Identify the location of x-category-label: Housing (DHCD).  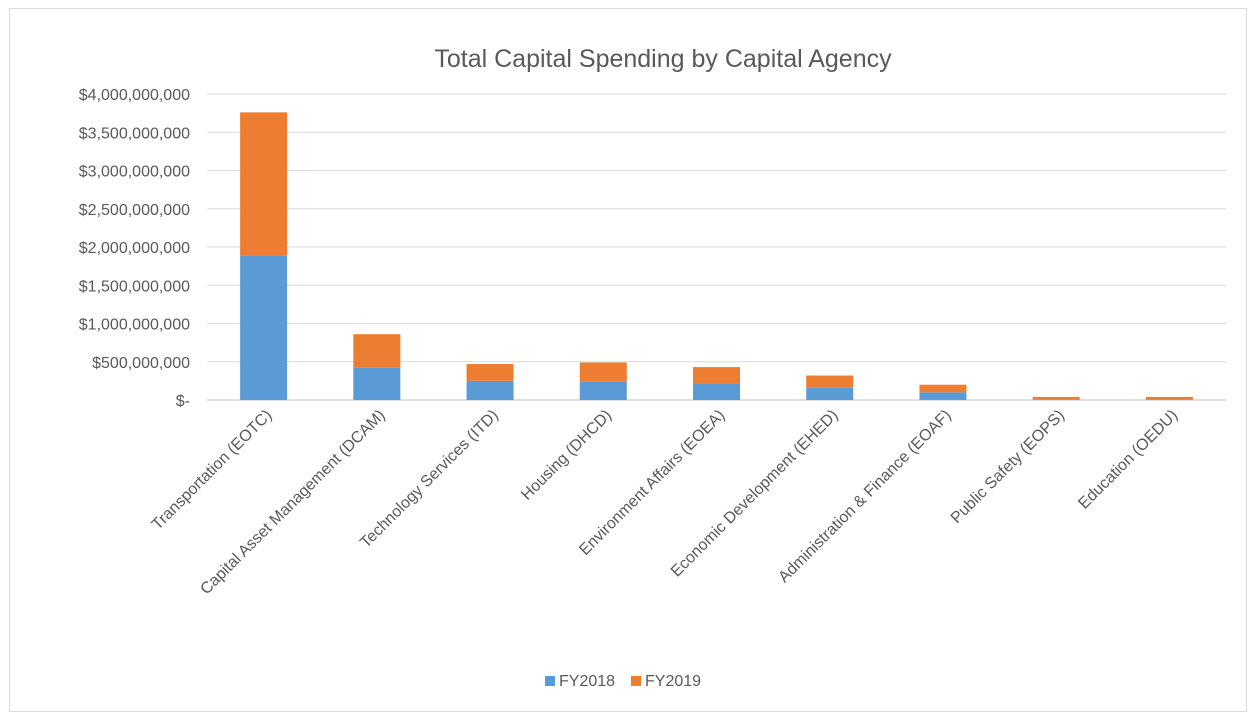
(566, 455).